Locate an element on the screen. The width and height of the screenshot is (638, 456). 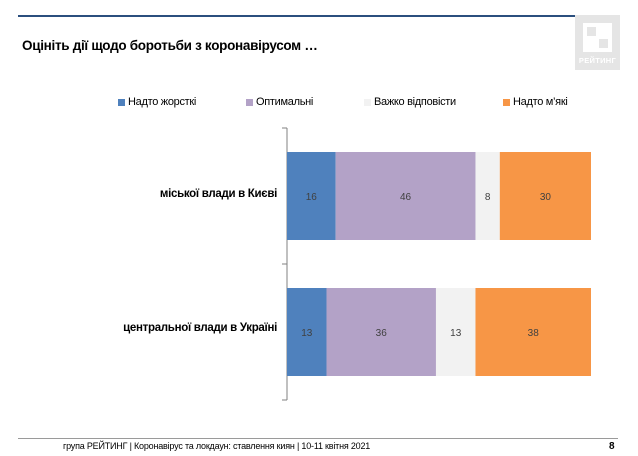
rating-logo-mark-icon is located at coordinates (597, 37).